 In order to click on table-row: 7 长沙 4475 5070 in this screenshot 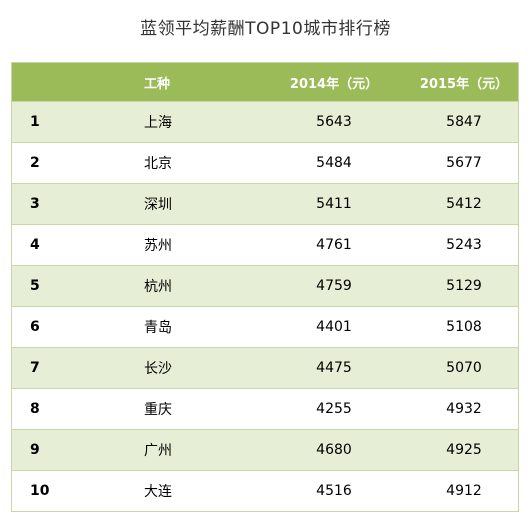, I will do `click(265, 368)`.